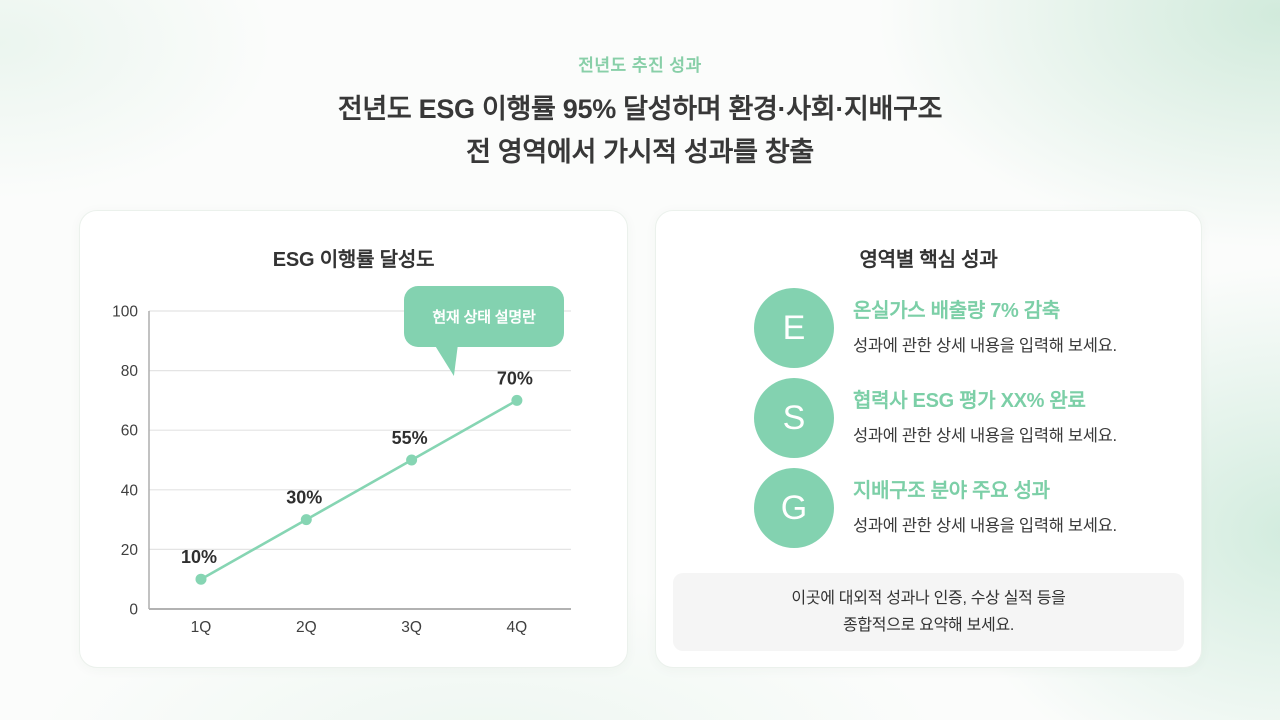 This screenshot has height=720, width=1280. Describe the element at coordinates (794, 418) in the screenshot. I see `esg-badge-s: S` at that location.